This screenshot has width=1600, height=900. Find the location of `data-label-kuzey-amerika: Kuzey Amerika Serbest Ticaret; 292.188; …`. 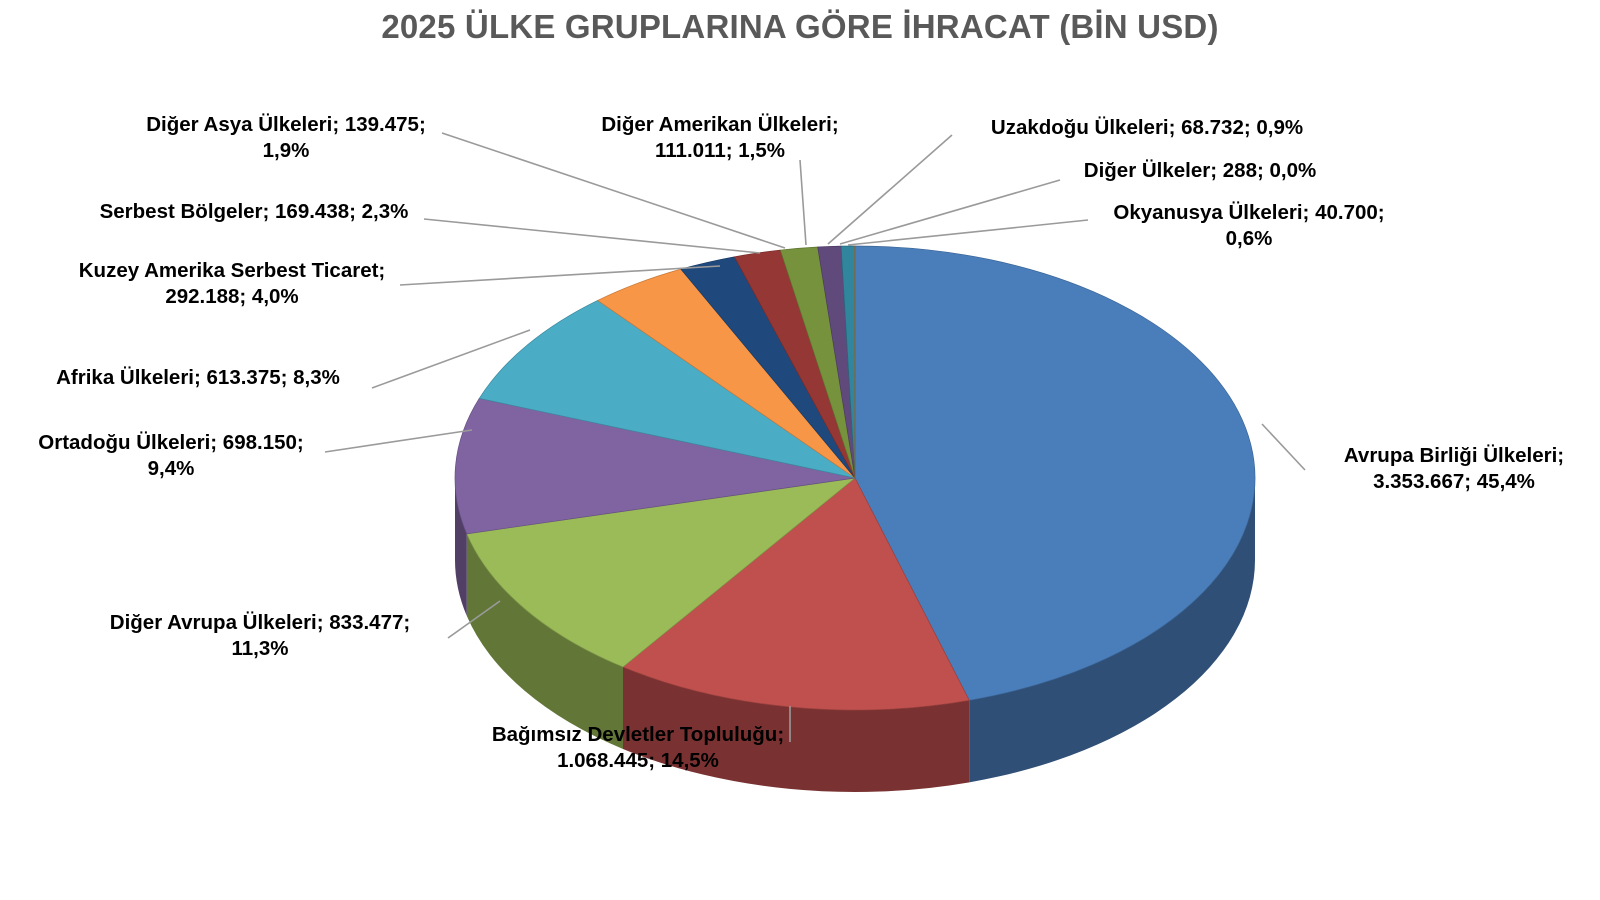

data-label-kuzey-amerika: Kuzey Amerika Serbest Ticaret; 292.188; … is located at coordinates (232, 283).